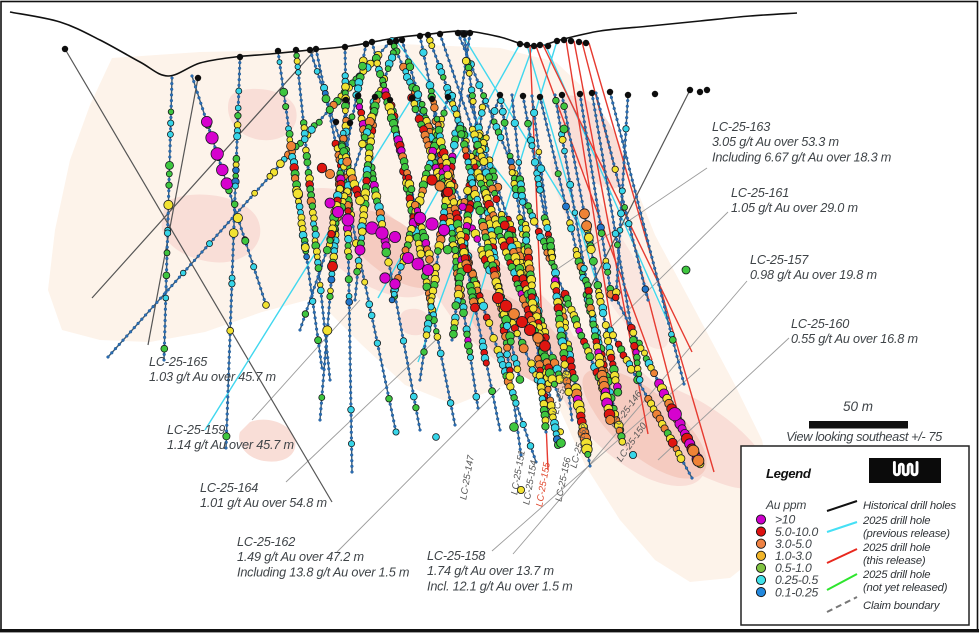 This screenshot has height=641, width=979. Describe the element at coordinates (456, 556) in the screenshot. I see `svg-text: LC-25-158` at that location.